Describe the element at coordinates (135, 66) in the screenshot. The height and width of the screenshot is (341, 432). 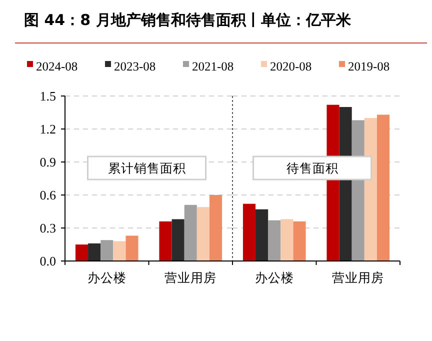
I see `legend-label: 2023-08` at that location.